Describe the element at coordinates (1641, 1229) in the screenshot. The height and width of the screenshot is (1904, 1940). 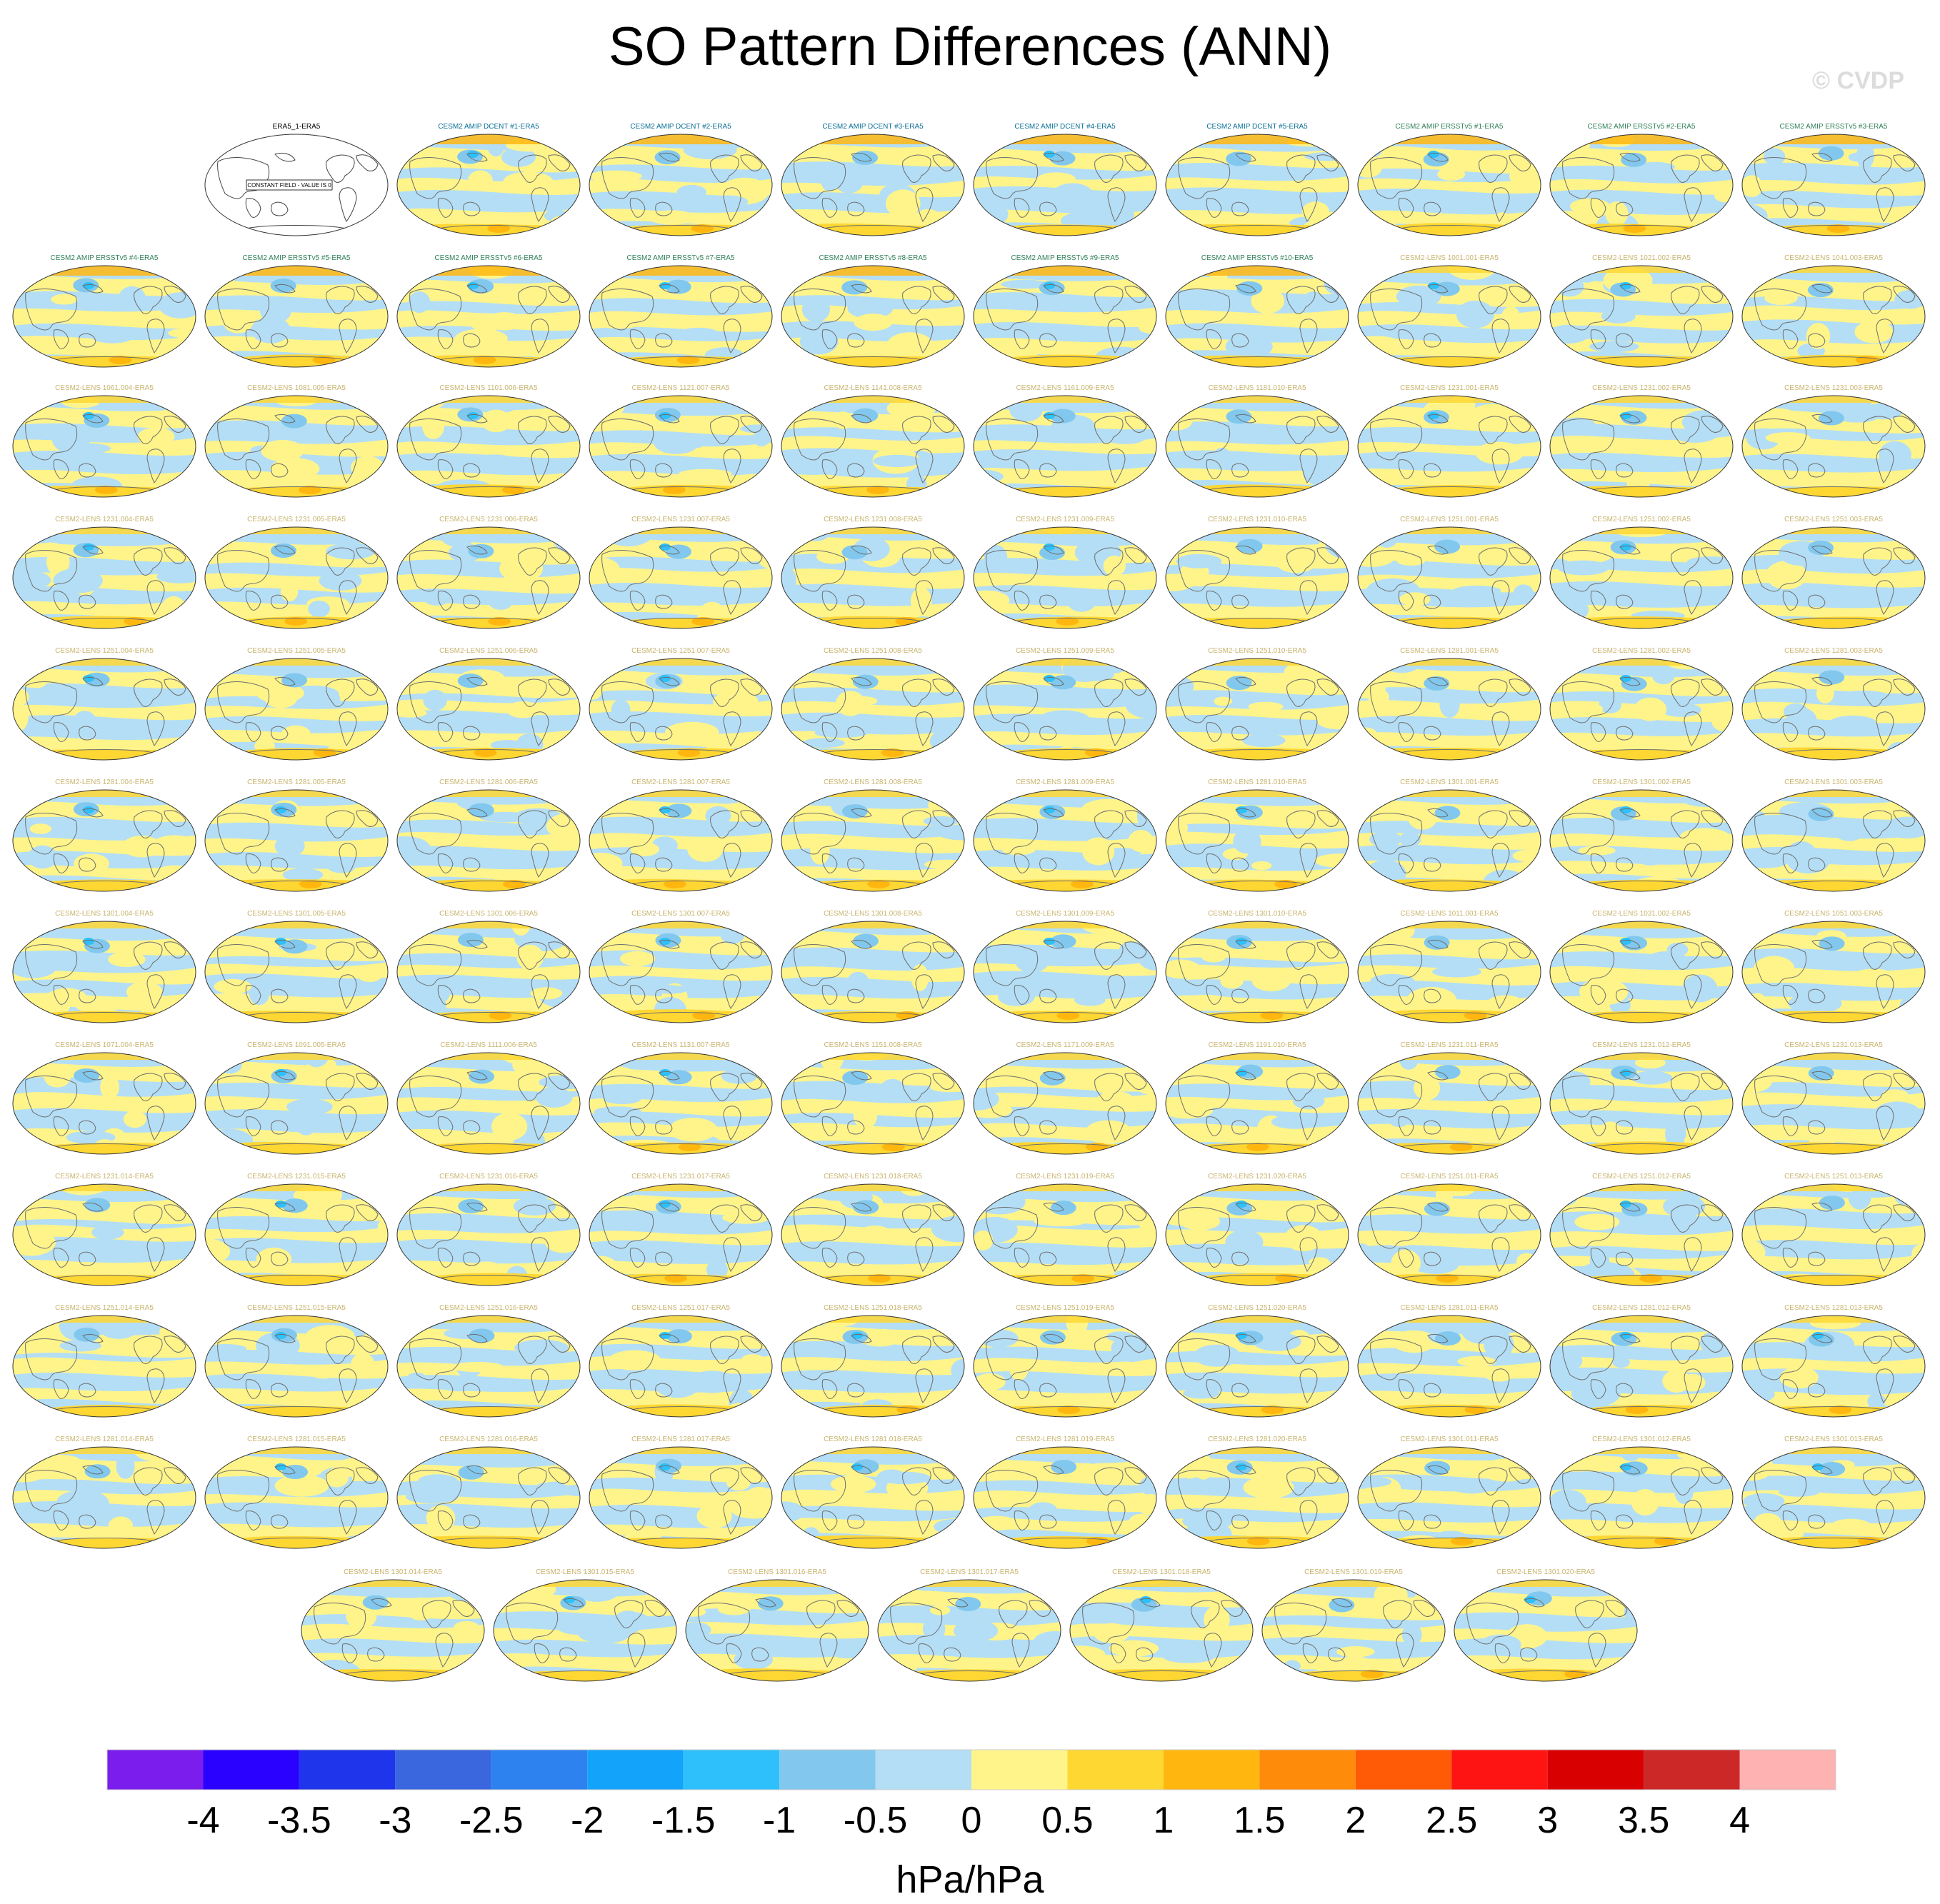
I see `map-panel: CESM2-LENS 1251.012-ERA5` at that location.